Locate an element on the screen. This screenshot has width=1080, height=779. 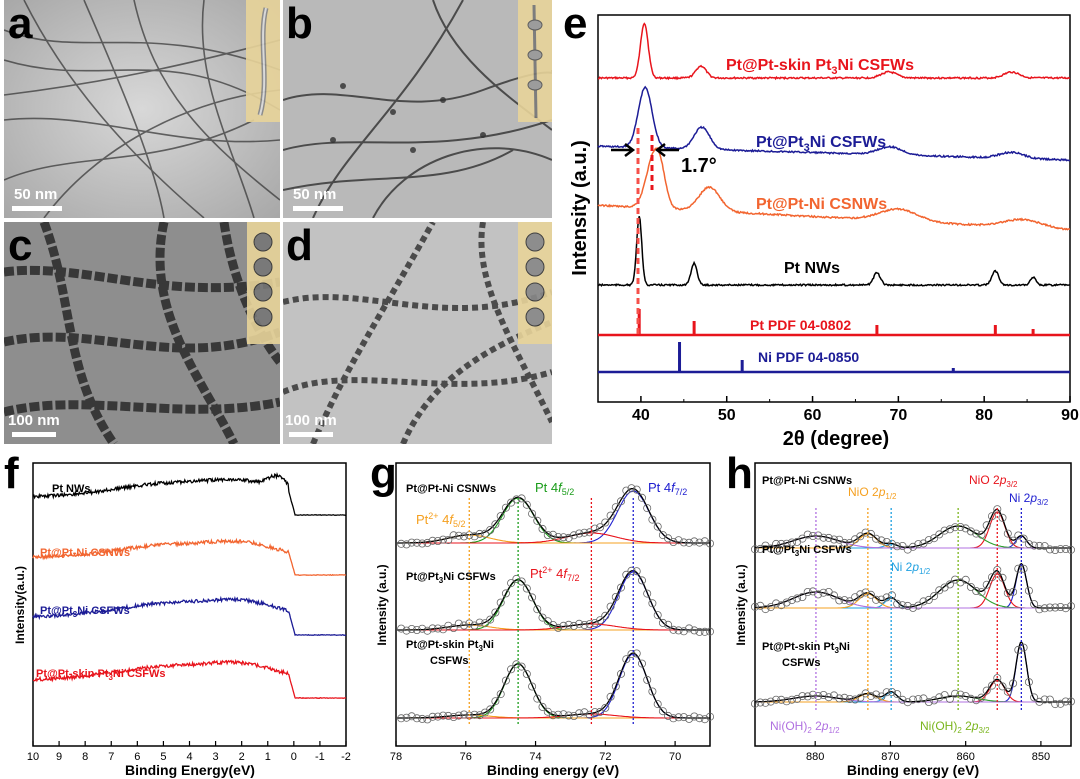
sample-label-g1: Pt@Pt-Ni CSNWs is located at coordinates (451, 489).